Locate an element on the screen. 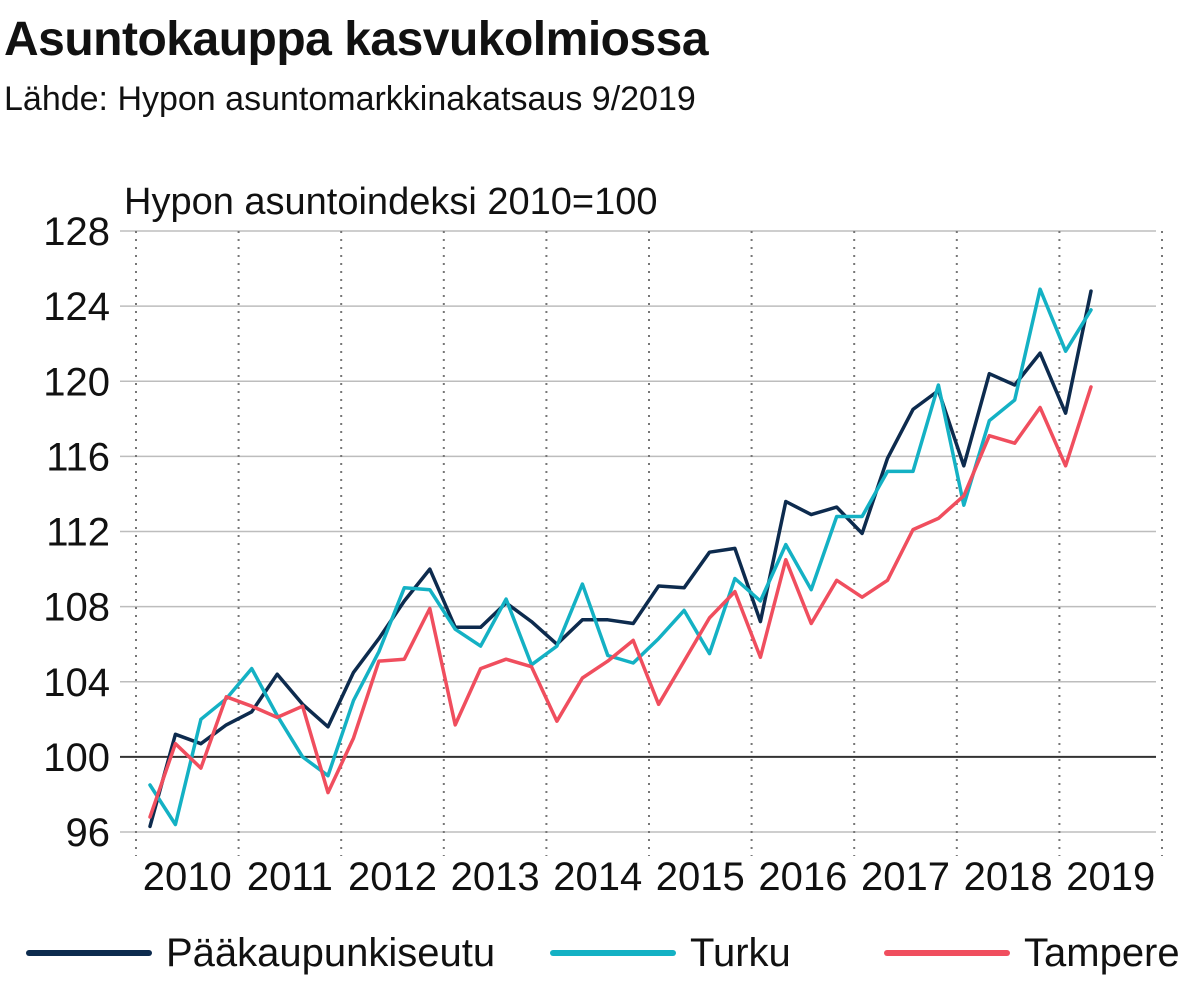 Image resolution: width=1199 pixels, height=1006 pixels. legend-label: Tampere is located at coordinates (1102, 952).